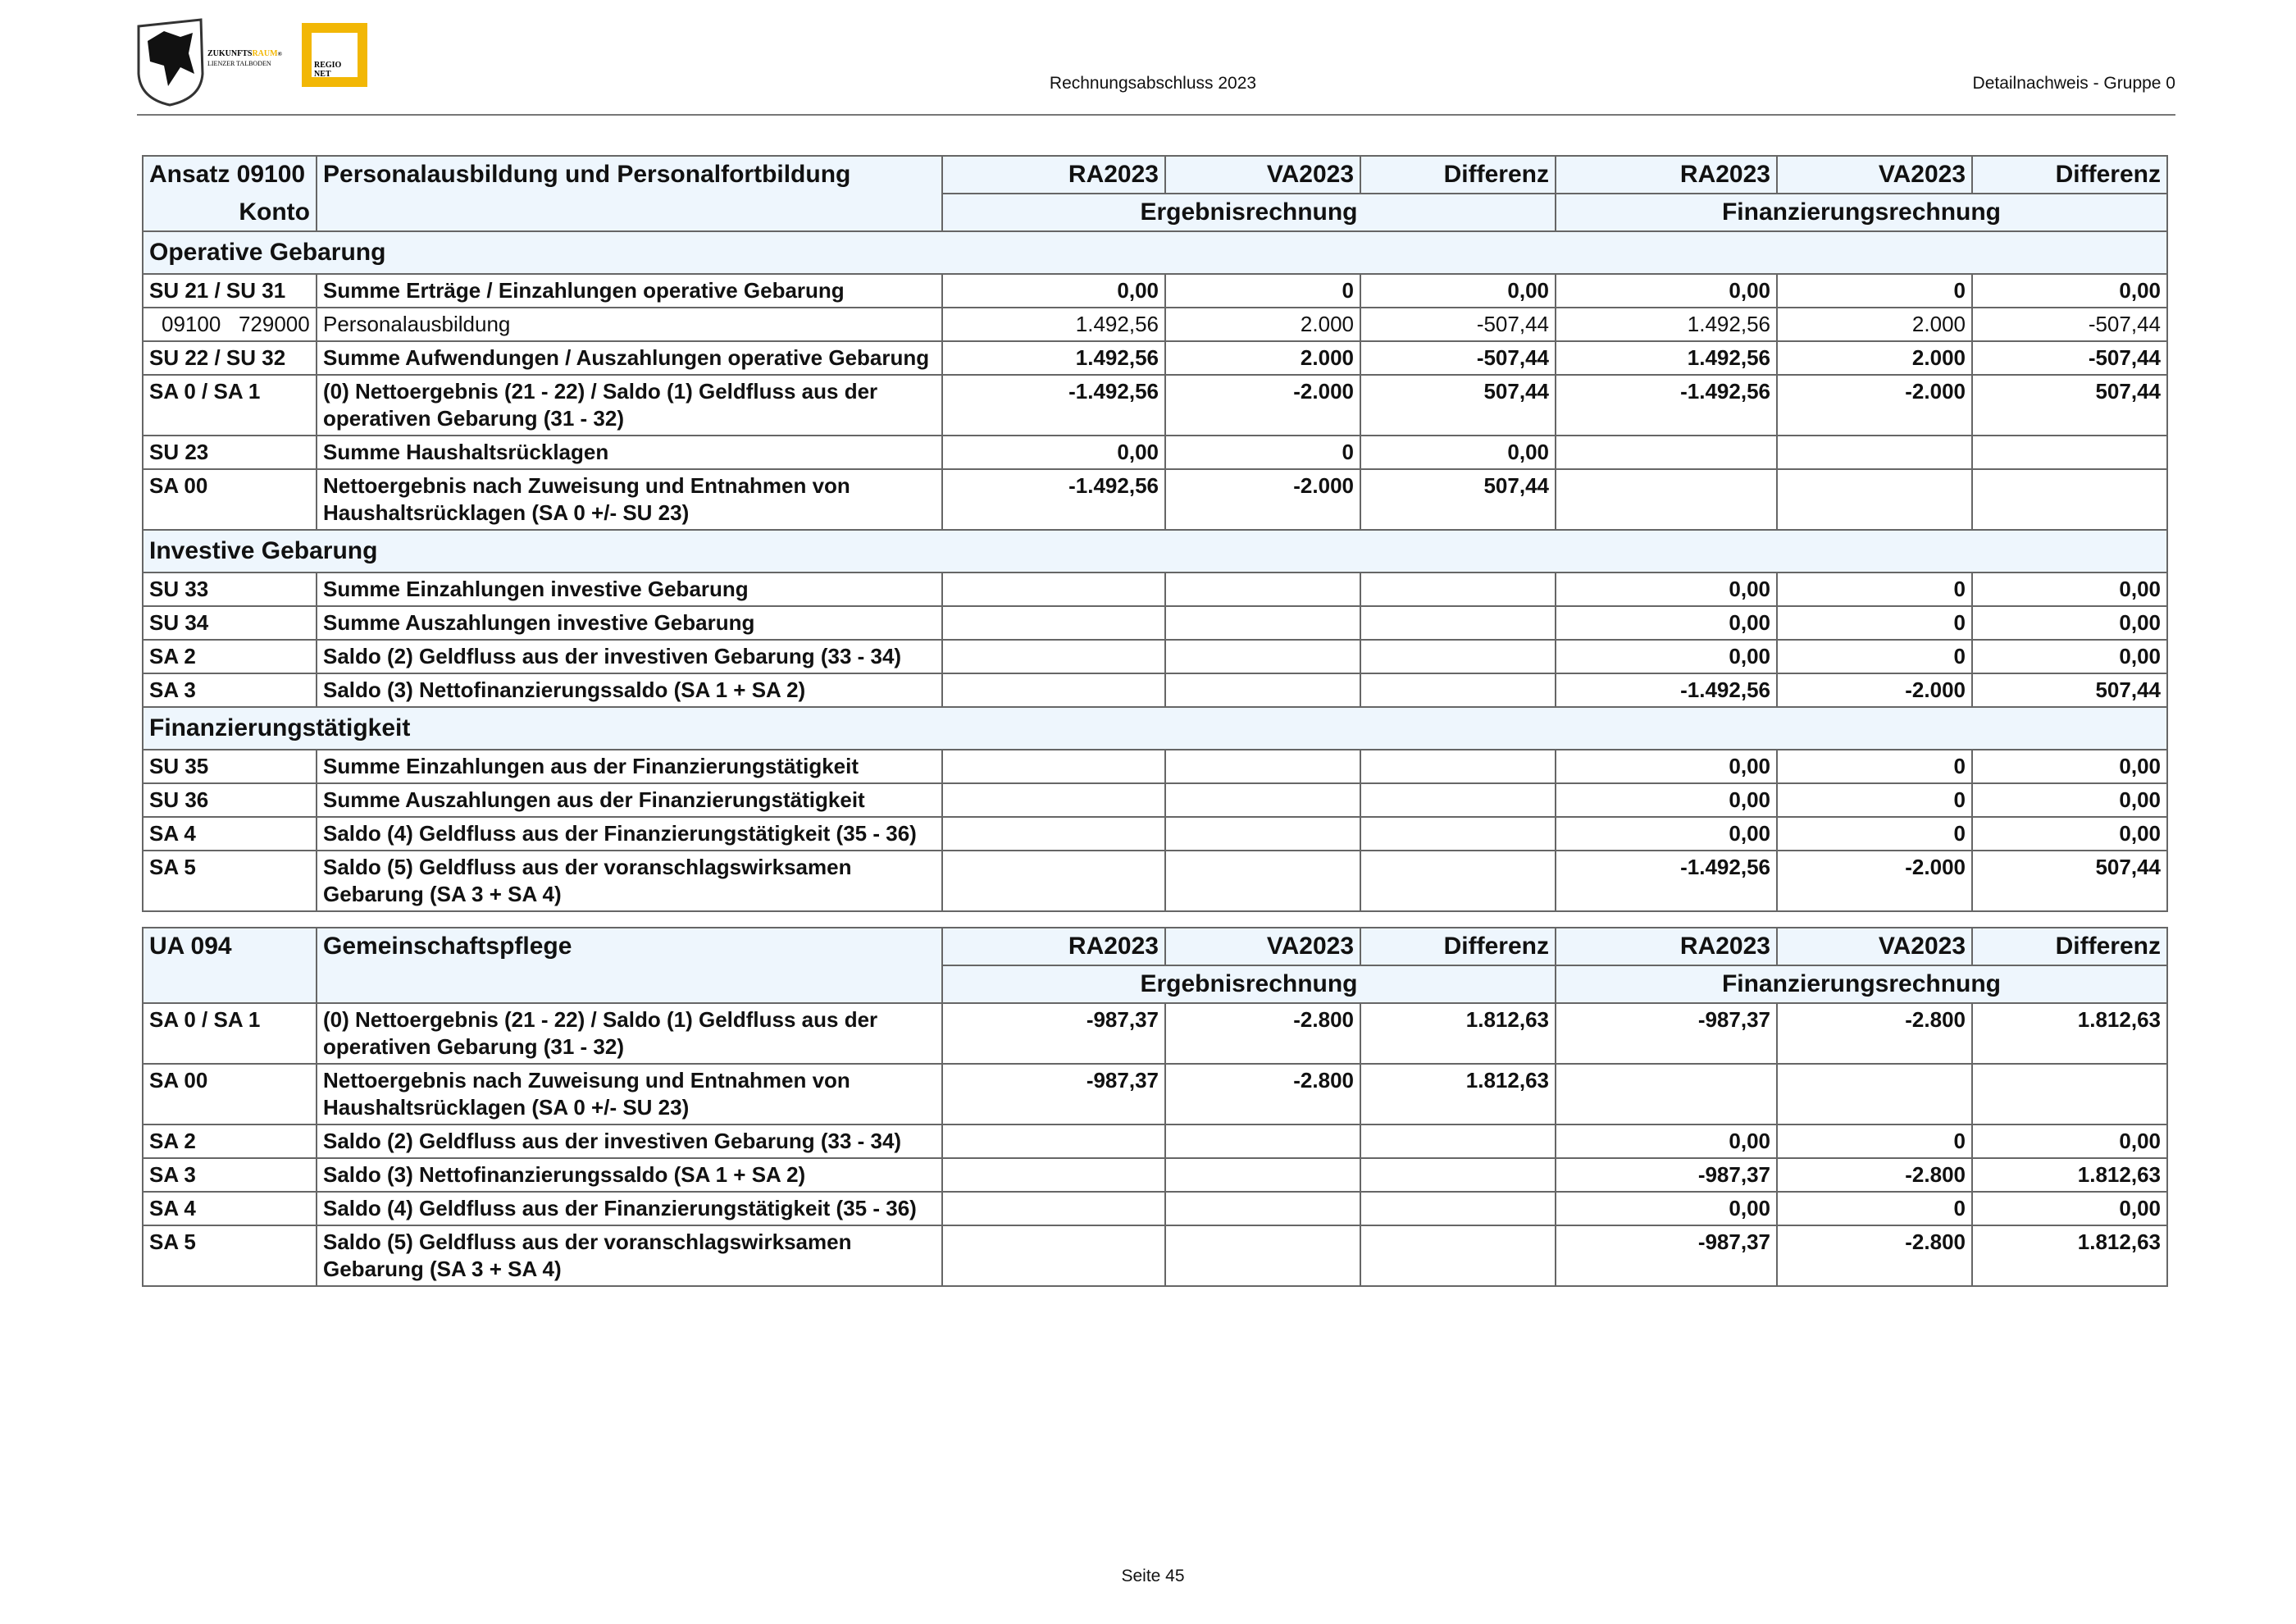 This screenshot has height=1624, width=2296. Describe the element at coordinates (229, 452) in the screenshot. I see `row-code: SU 23` at that location.